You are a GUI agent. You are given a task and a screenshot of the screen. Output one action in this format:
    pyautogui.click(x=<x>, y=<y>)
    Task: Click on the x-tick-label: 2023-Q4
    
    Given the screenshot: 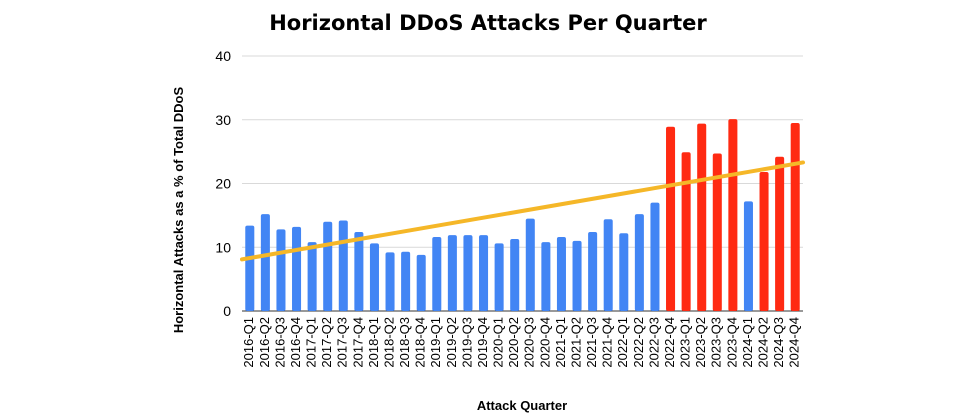 What is the action you would take?
    pyautogui.click(x=731, y=342)
    